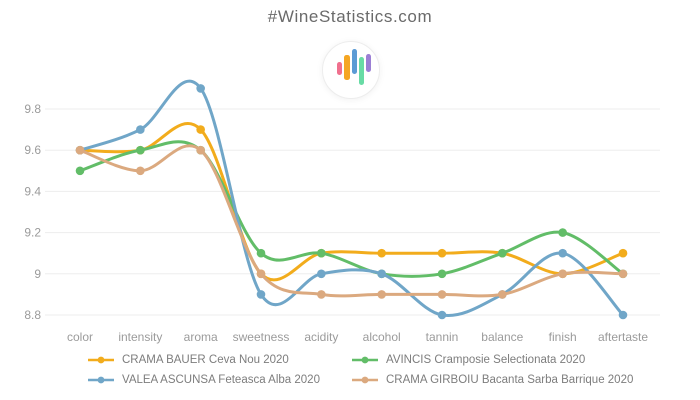 This screenshot has width=700, height=400. What do you see at coordinates (80, 171) in the screenshot?
I see `data-point-s1-color` at bounding box center [80, 171].